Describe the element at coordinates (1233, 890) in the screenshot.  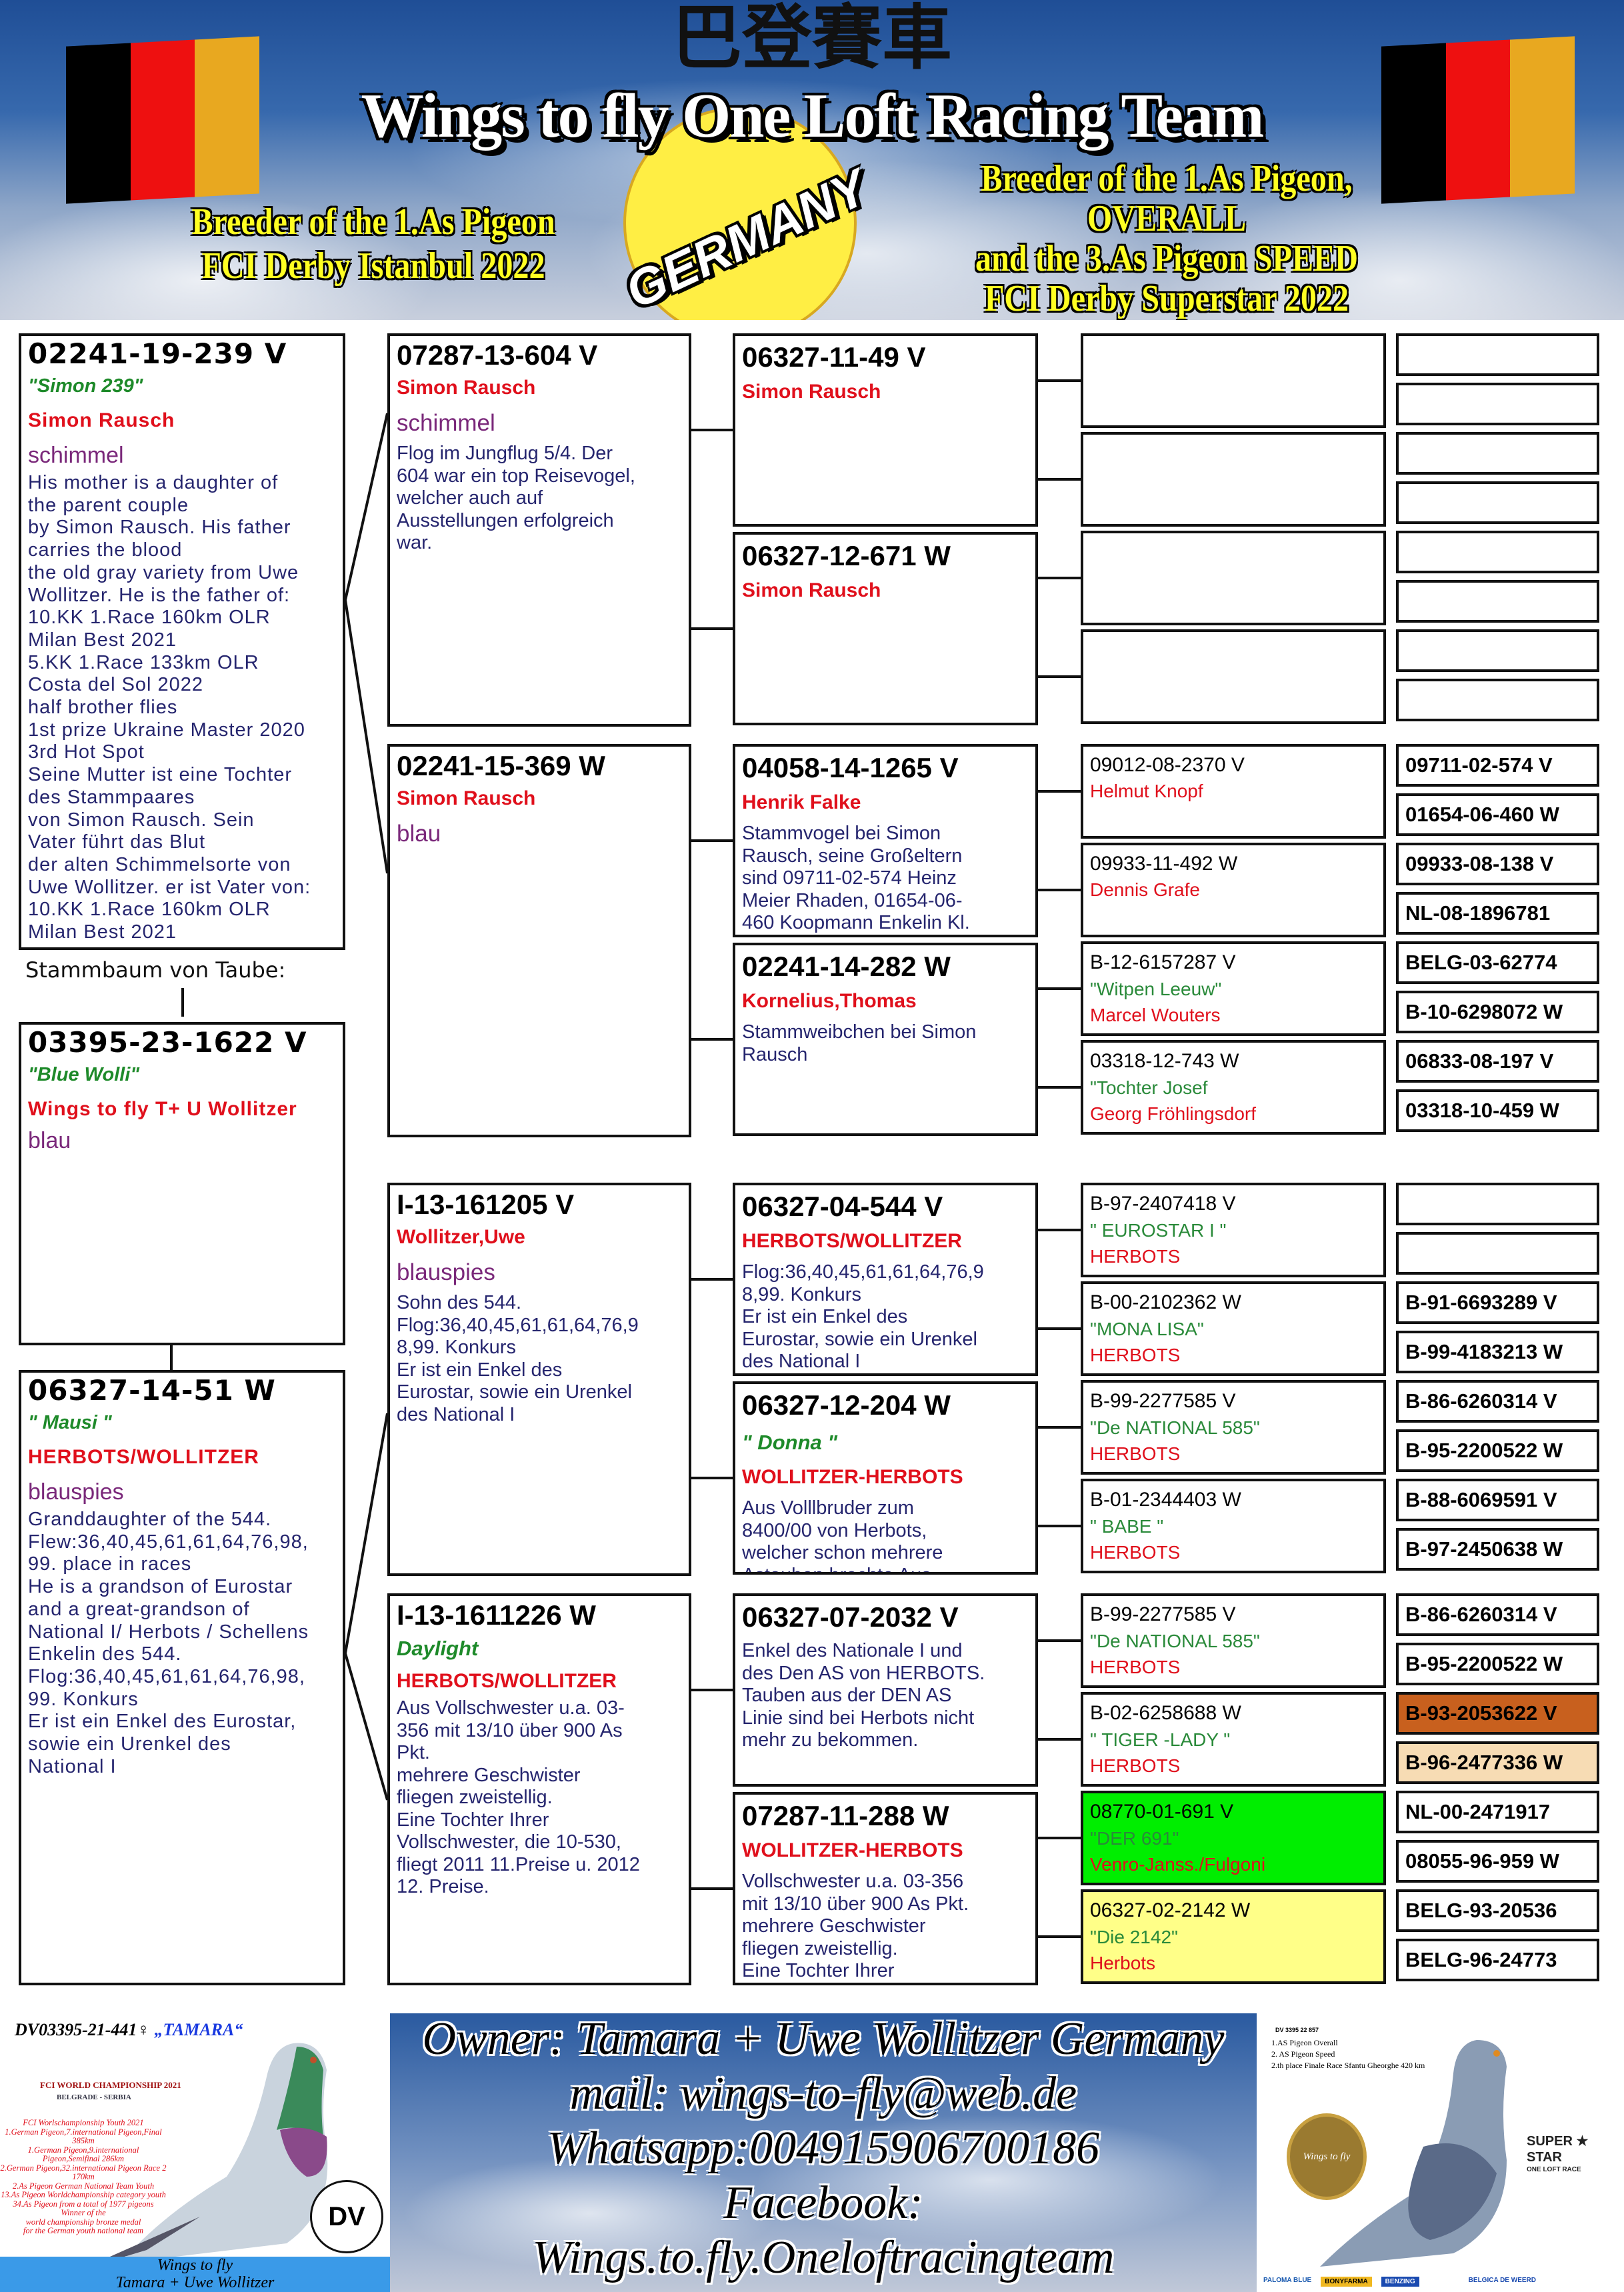
I see `gen4-ancestor-card: 09933-11-492 W Dennis Grafe` at that location.